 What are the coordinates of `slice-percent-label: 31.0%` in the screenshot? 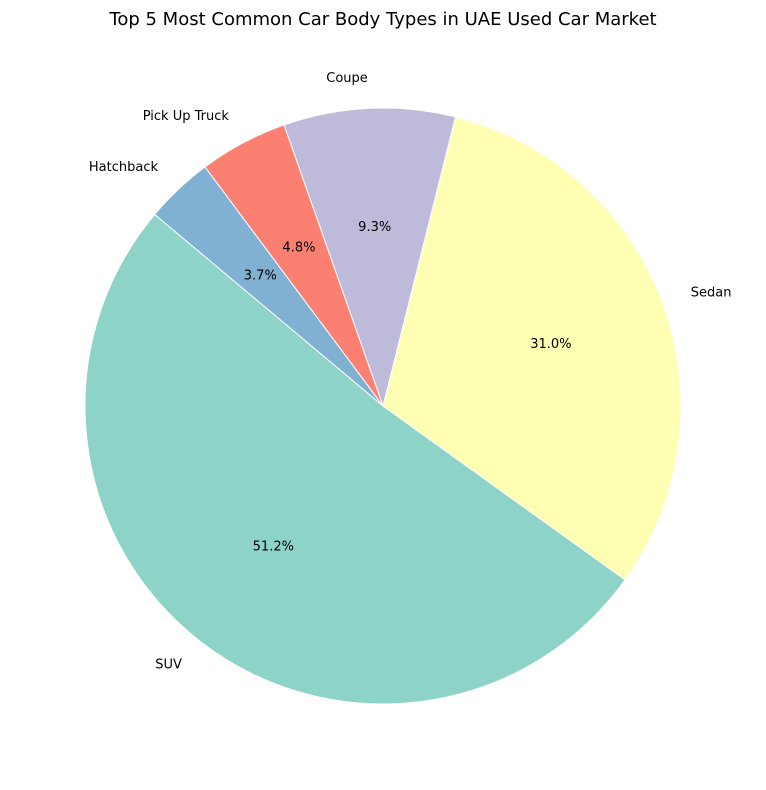 It's located at (550, 344).